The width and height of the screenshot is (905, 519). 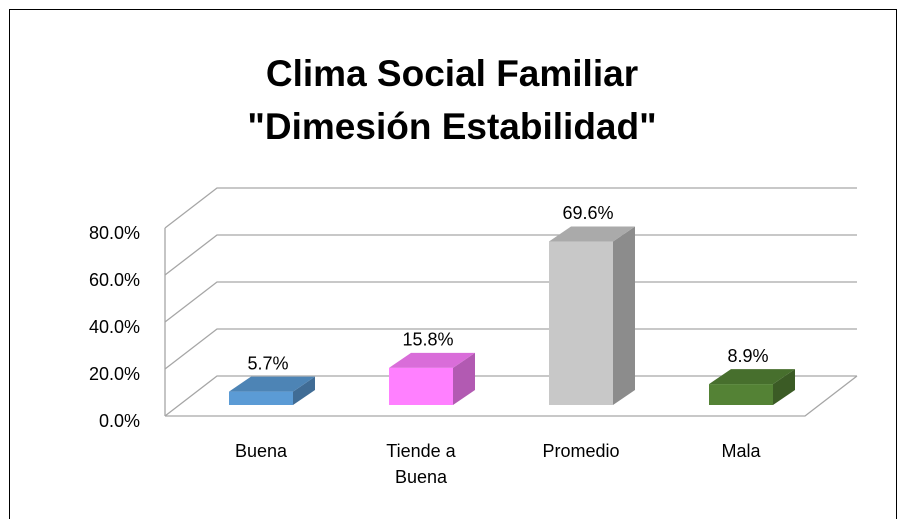 What do you see at coordinates (451, 126) in the screenshot?
I see `chart-subtitle: "Dimesión Estabilidad"` at bounding box center [451, 126].